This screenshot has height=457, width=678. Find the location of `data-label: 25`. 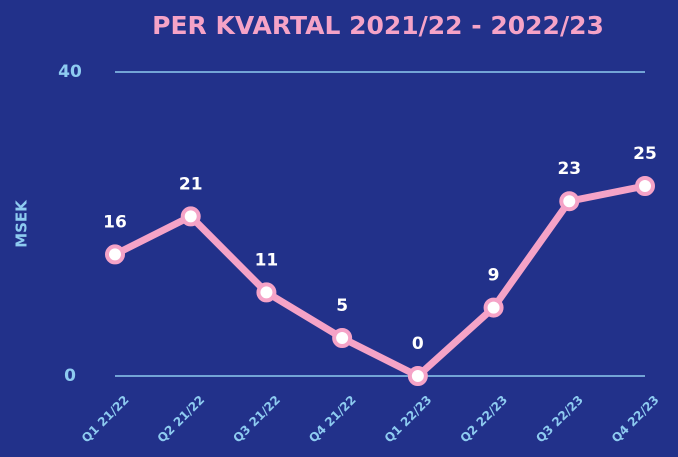

data-label: 25 is located at coordinates (645, 154).